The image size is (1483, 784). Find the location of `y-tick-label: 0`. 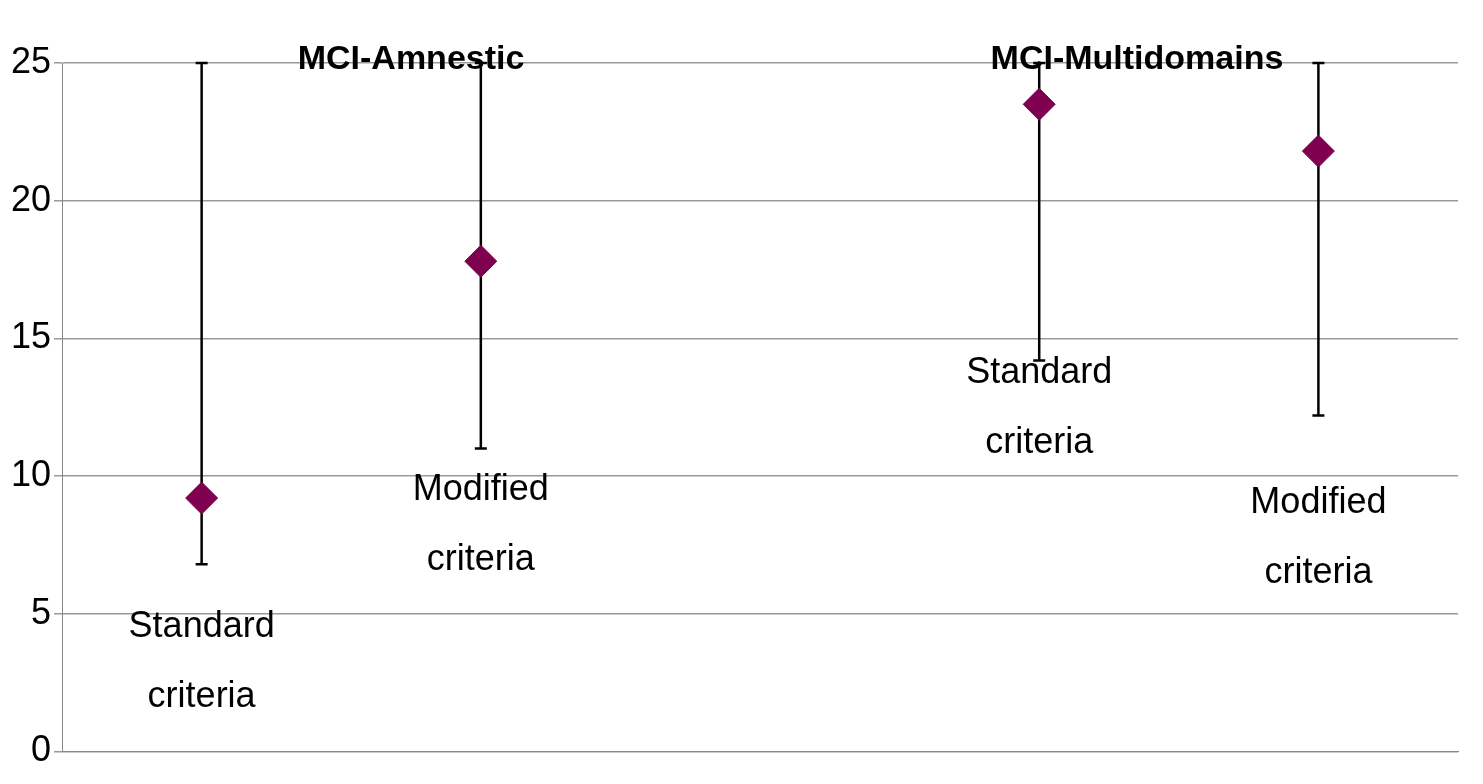

y-tick-label: 0 is located at coordinates (41, 749).